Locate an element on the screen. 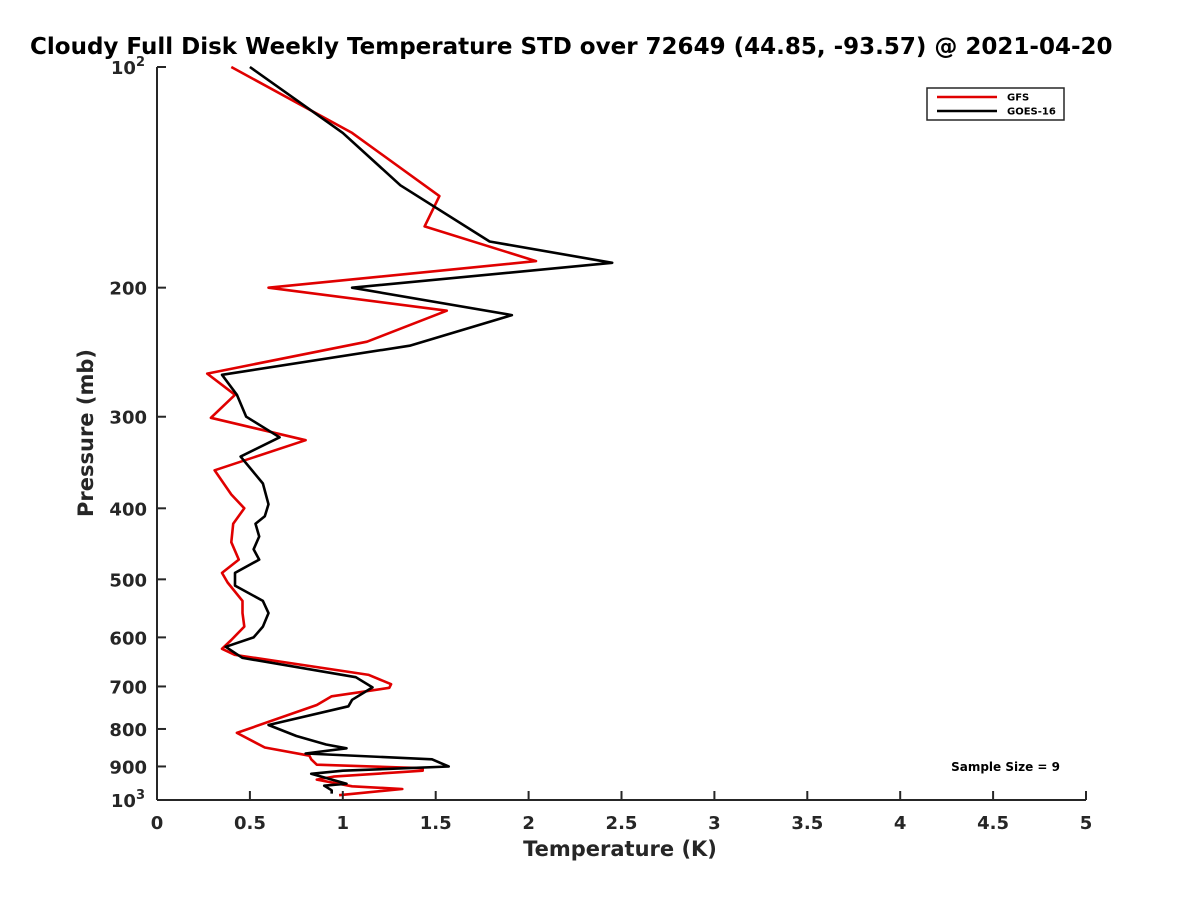 The width and height of the screenshot is (1200, 900). x-tick-label: 1 is located at coordinates (343, 823).